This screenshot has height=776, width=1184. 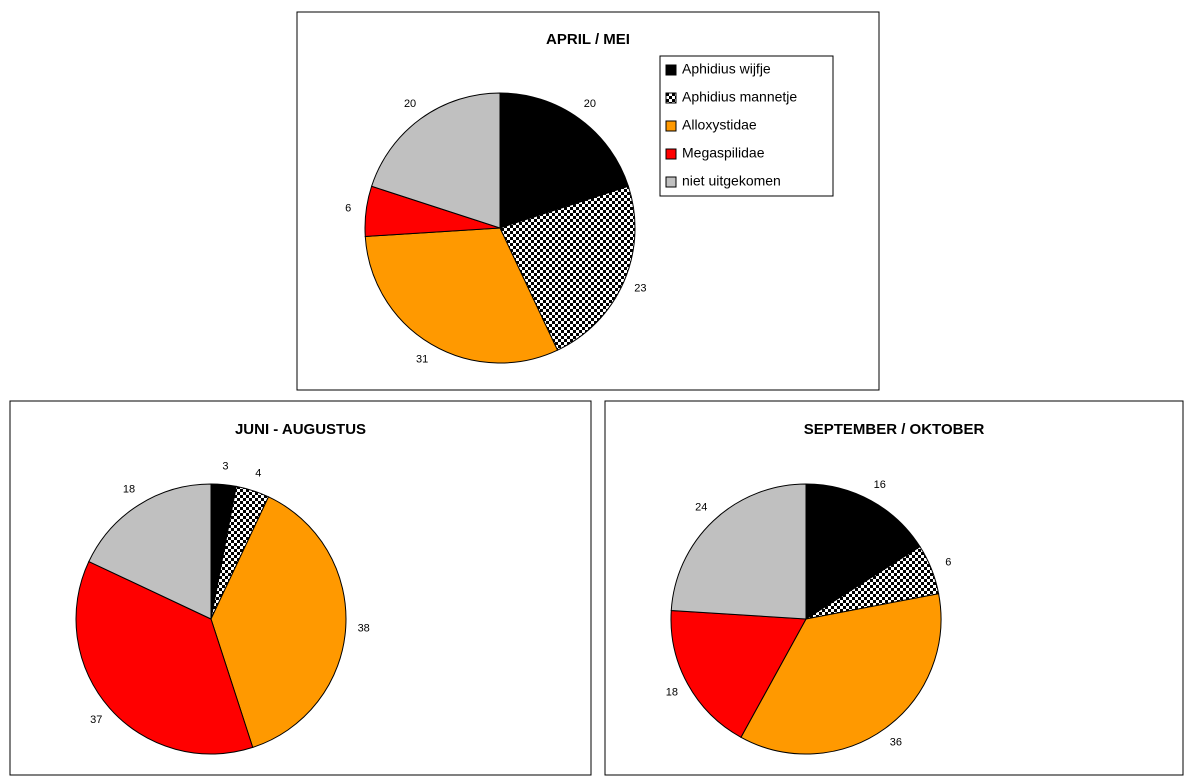 What do you see at coordinates (880, 485) in the screenshot?
I see `data-label: 16` at bounding box center [880, 485].